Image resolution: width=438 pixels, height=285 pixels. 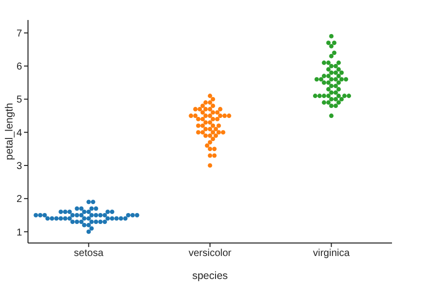 I want to click on x-tick-label: versicolor, so click(x=210, y=254).